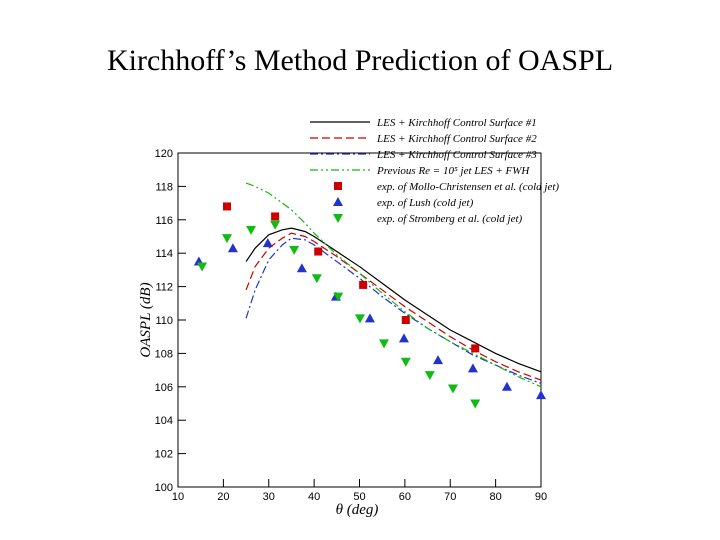 Image resolution: width=720 pixels, height=540 pixels. Describe the element at coordinates (314, 497) in the screenshot. I see `x-tick-label: 40` at that location.